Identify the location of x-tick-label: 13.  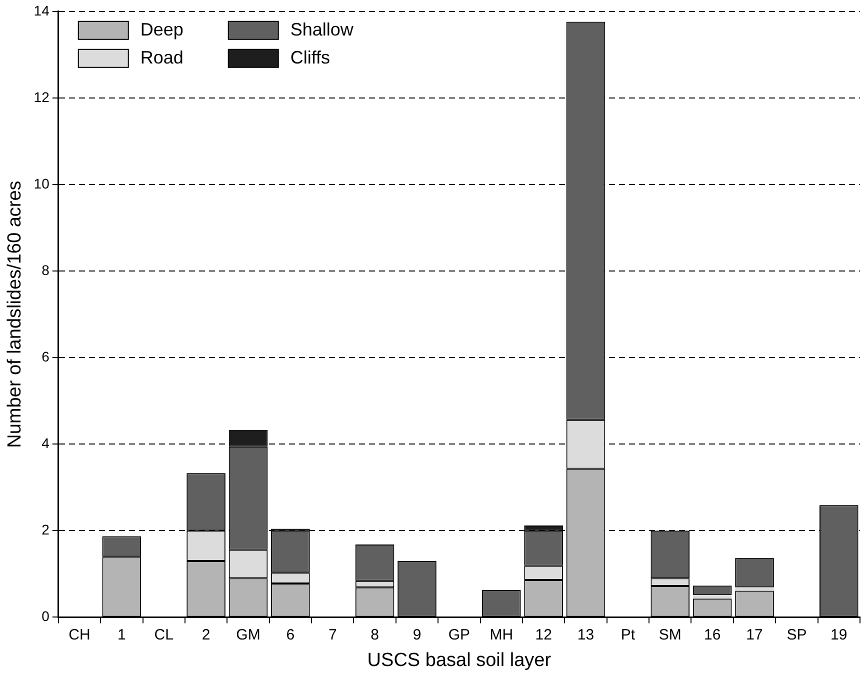
(585, 635).